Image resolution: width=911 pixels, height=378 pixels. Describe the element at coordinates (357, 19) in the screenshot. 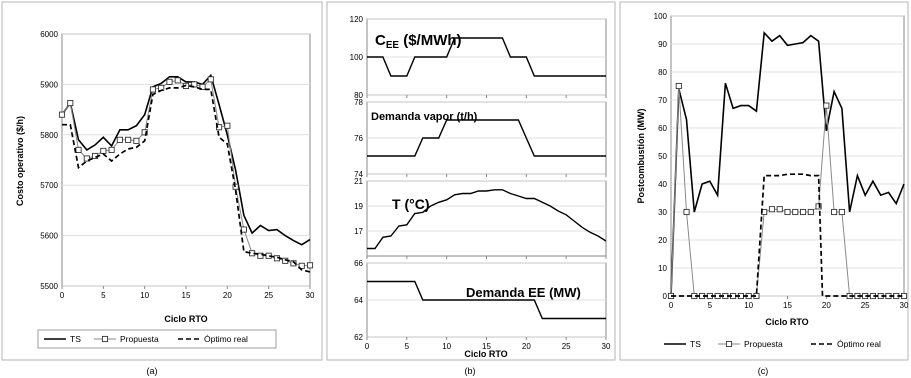

I see `y-tick-label: 120` at that location.